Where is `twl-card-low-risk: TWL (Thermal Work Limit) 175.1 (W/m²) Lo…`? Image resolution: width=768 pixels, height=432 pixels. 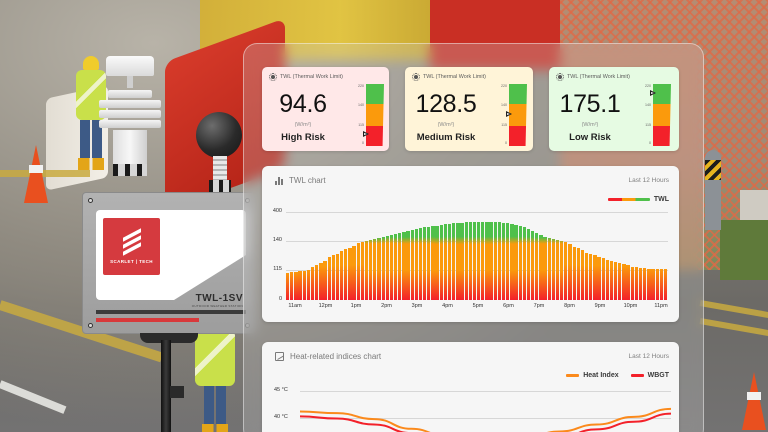 twl-card-low-risk: TWL (Thermal Work Limit) 175.1 (W/m²) Lo… is located at coordinates (614, 109).